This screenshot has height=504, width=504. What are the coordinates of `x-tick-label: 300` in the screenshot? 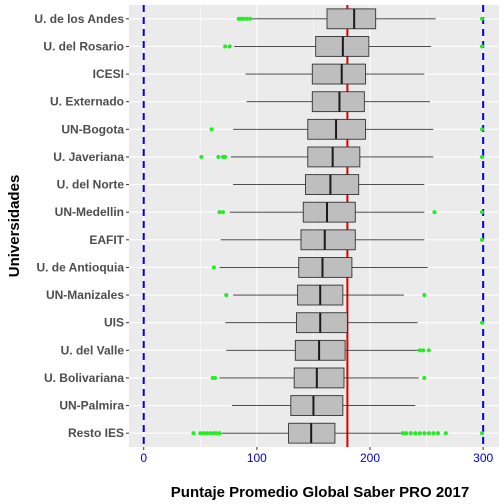 It's located at (483, 458).